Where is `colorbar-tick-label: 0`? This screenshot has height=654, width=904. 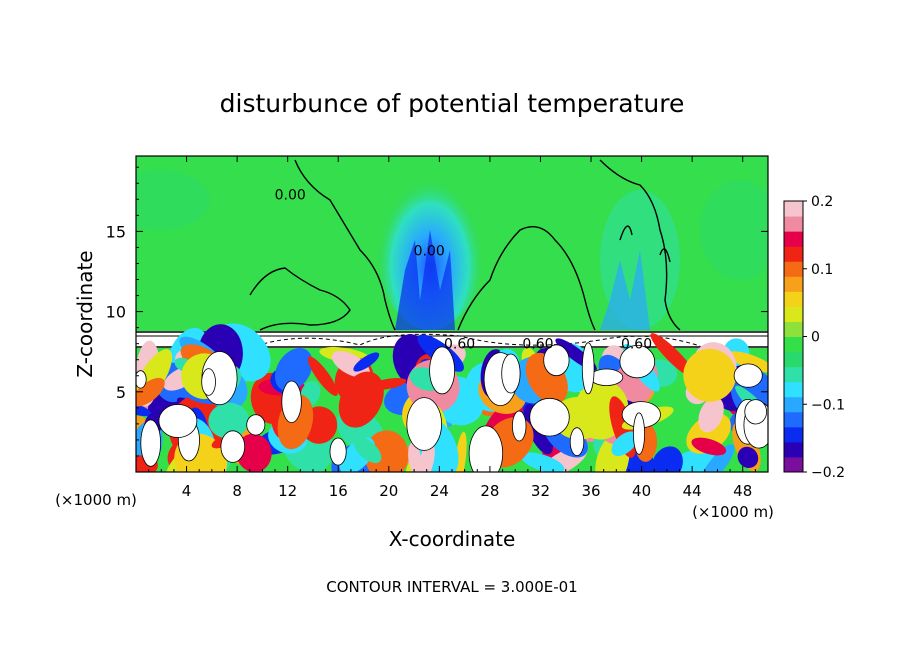 colorbar-tick-label: 0 is located at coordinates (815, 338).